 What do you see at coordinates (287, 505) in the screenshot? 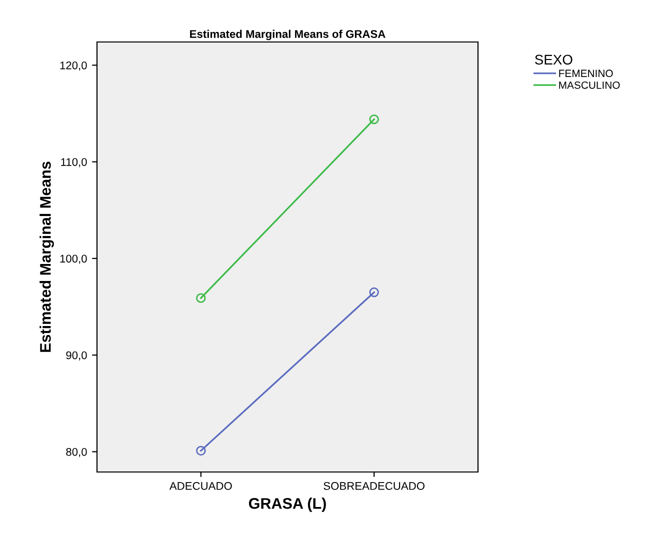
I see `x-axis-title: GRASA (L)` at bounding box center [287, 505].